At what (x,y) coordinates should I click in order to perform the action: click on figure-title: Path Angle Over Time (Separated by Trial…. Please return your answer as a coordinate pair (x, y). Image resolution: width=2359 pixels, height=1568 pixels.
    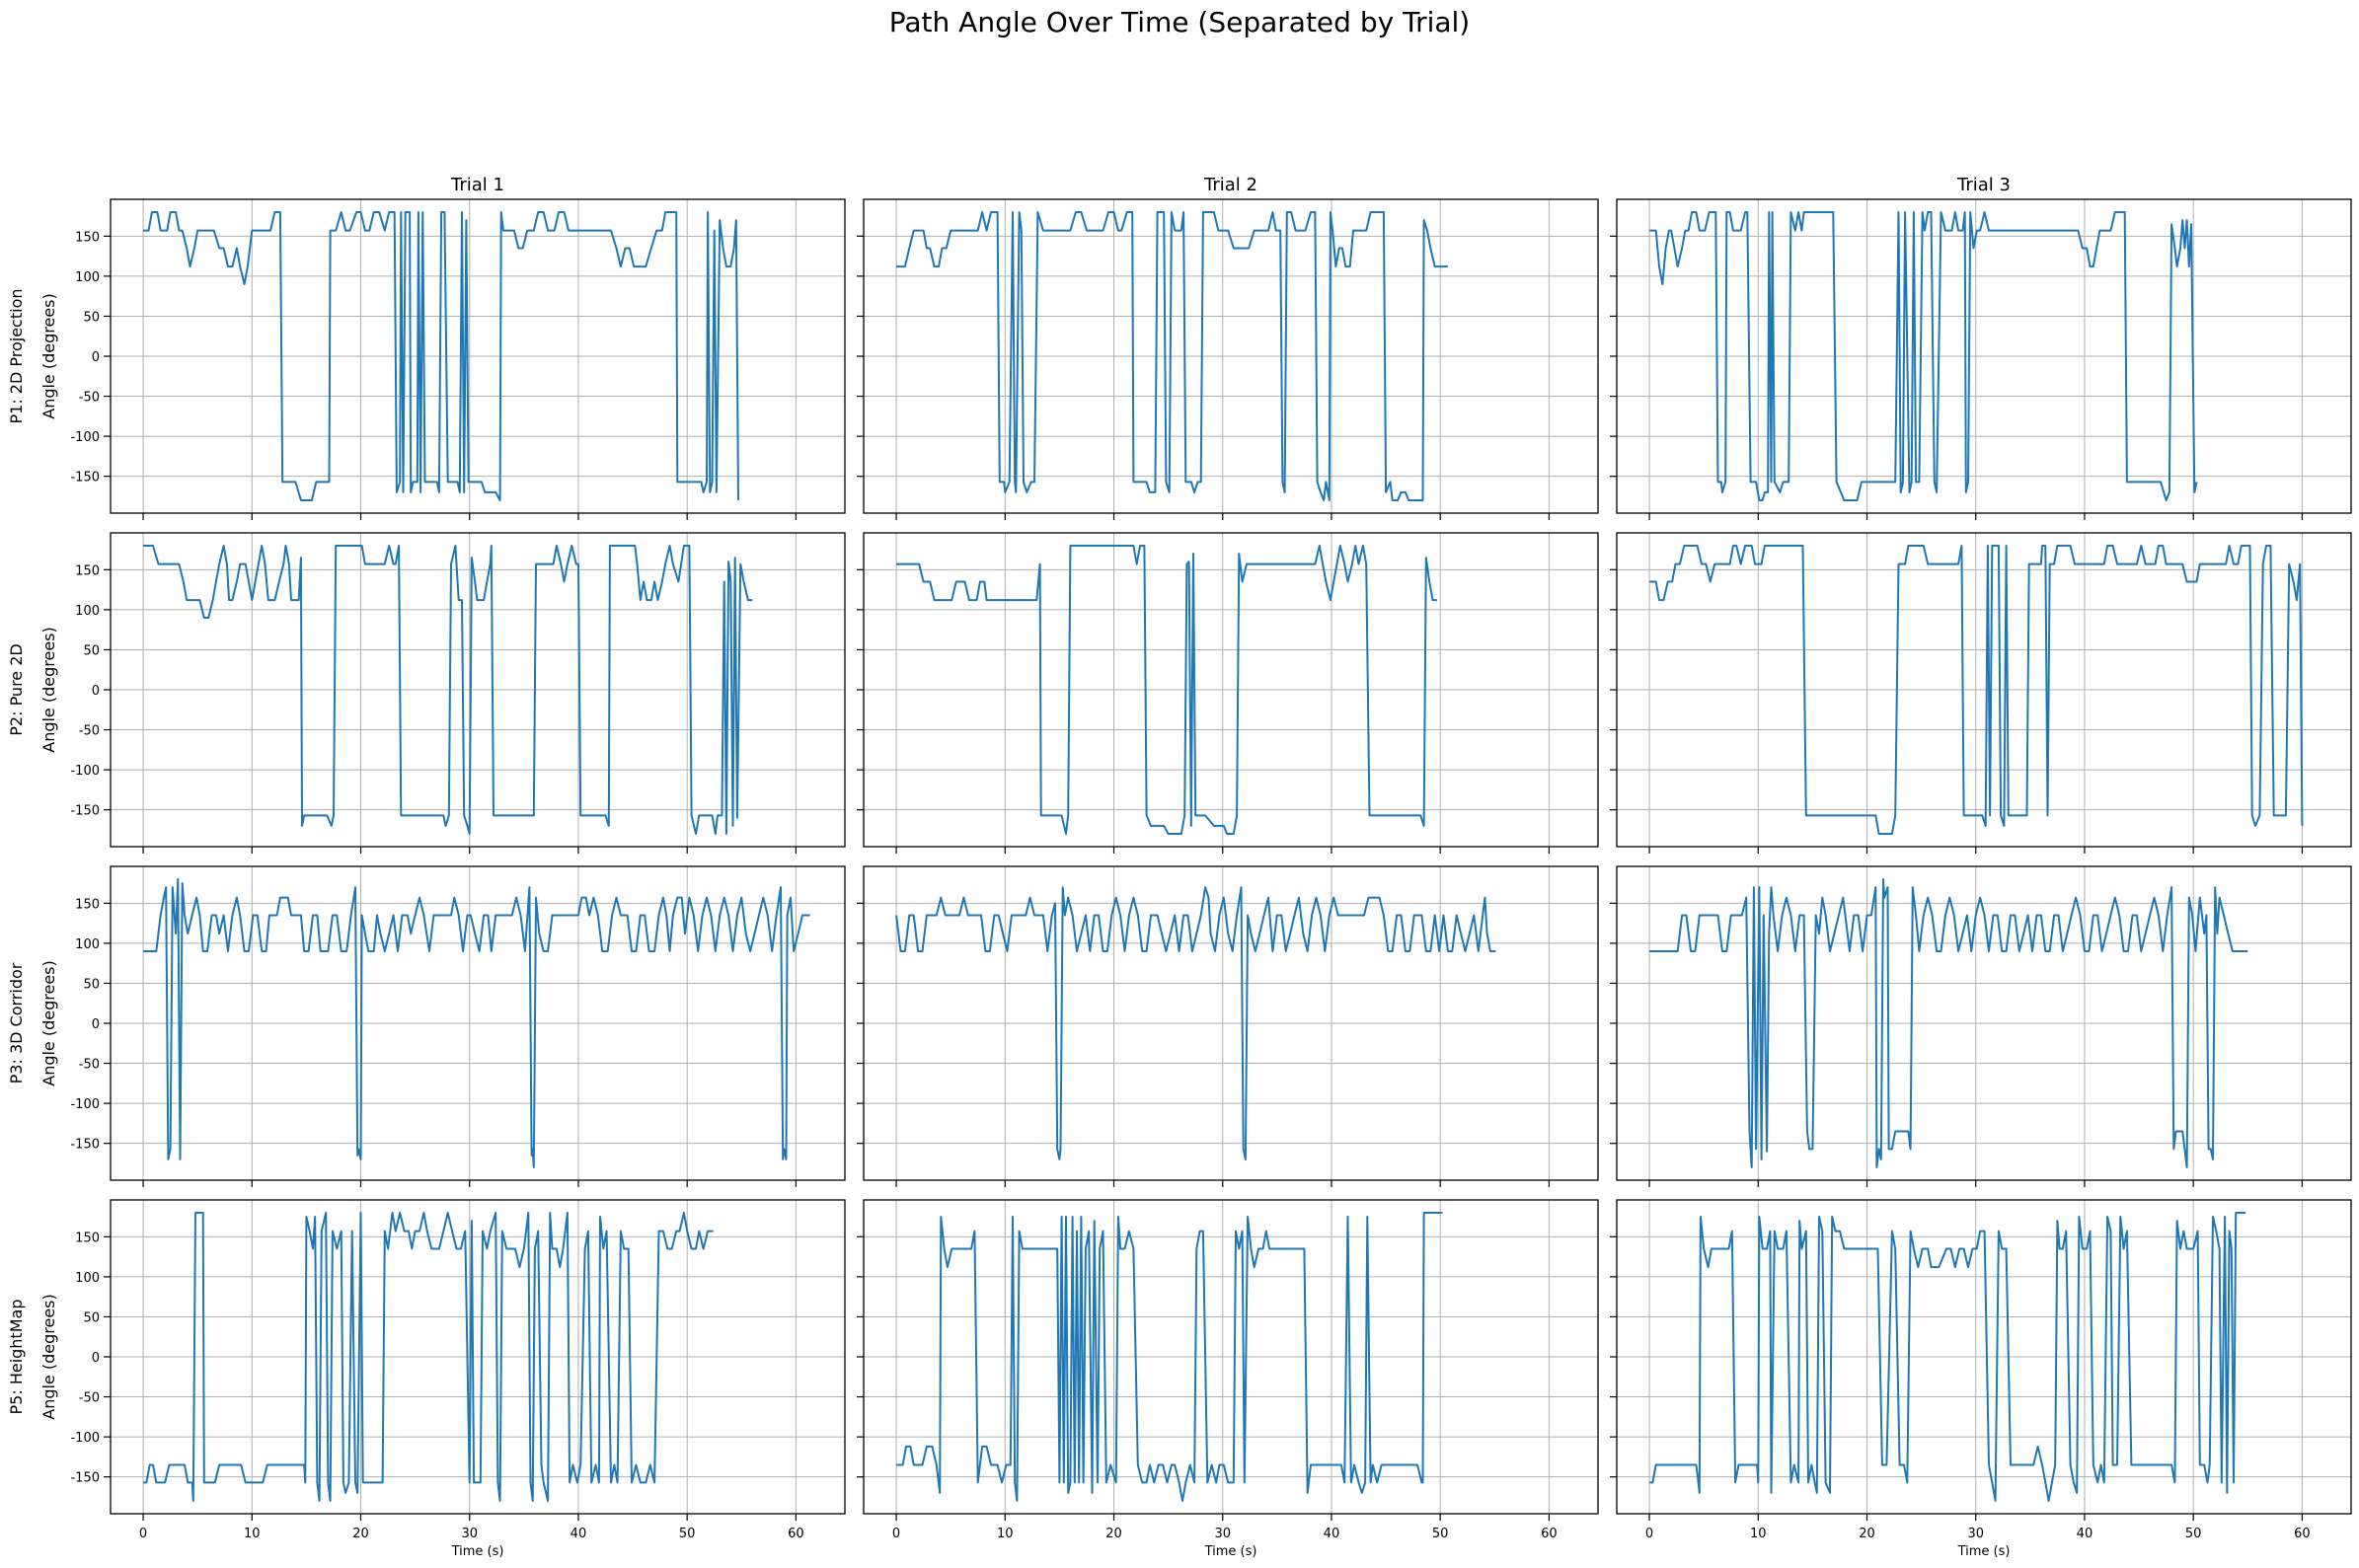
    Looking at the image, I should click on (1179, 22).